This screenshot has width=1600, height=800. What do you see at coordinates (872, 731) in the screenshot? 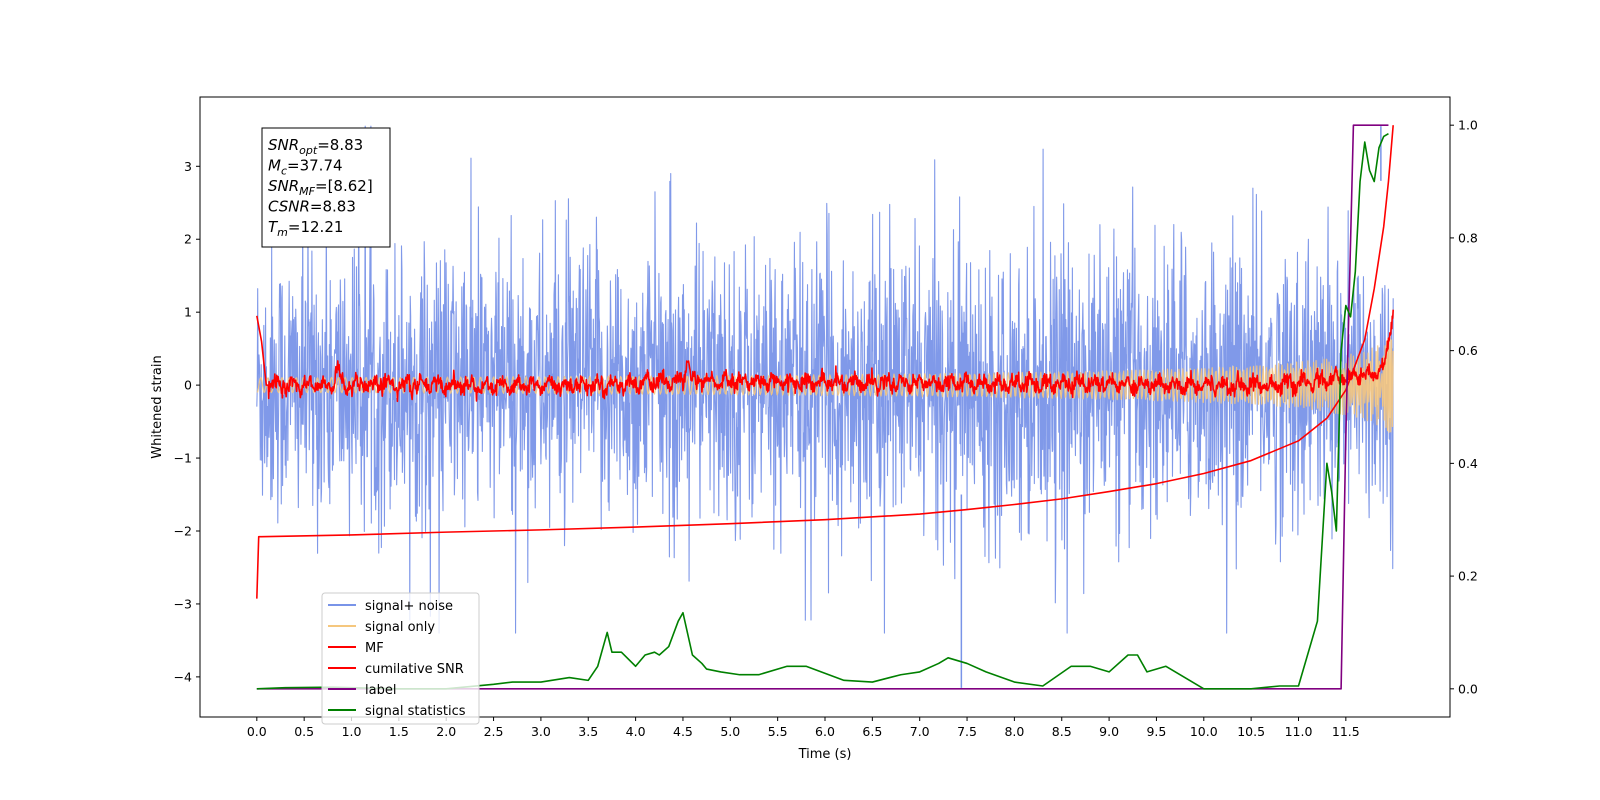
I see `x-tick-label: 6.5` at bounding box center [872, 731].